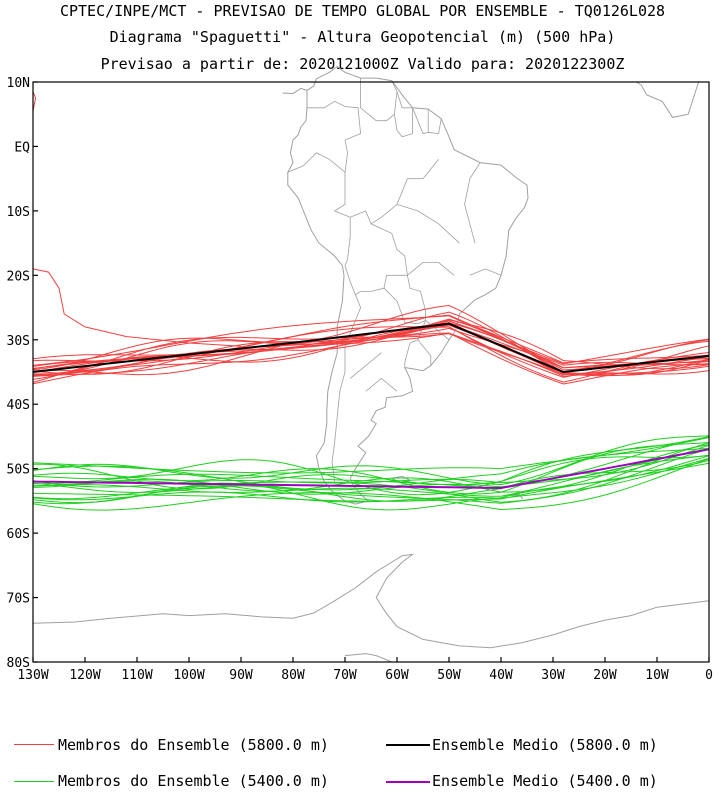 The width and height of the screenshot is (725, 792). I want to click on legend-label-members-5800: Membros do Ensemble (5800.0 m), so click(193, 745).